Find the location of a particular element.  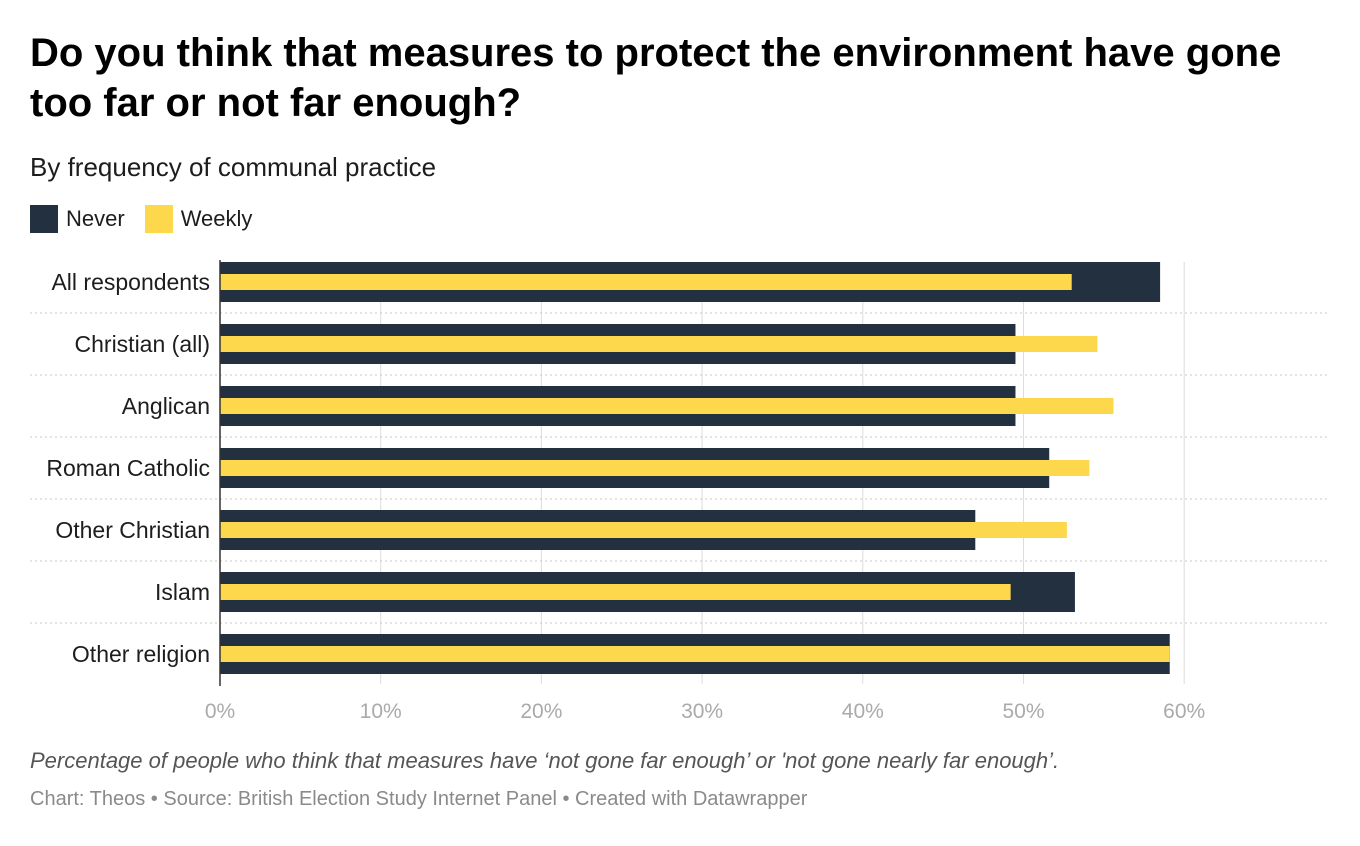

category-label: All respondents is located at coordinates (130, 282).